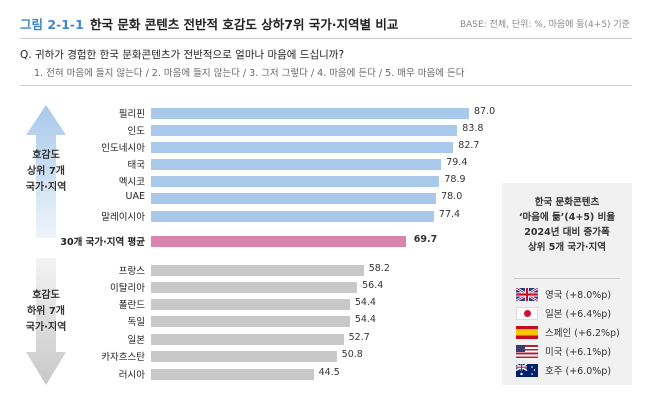 This screenshot has height=405, width=650. Describe the element at coordinates (46, 311) in the screenshot. I see `bottom-group-label: 호감도 하위 7개 국가·지역` at that location.